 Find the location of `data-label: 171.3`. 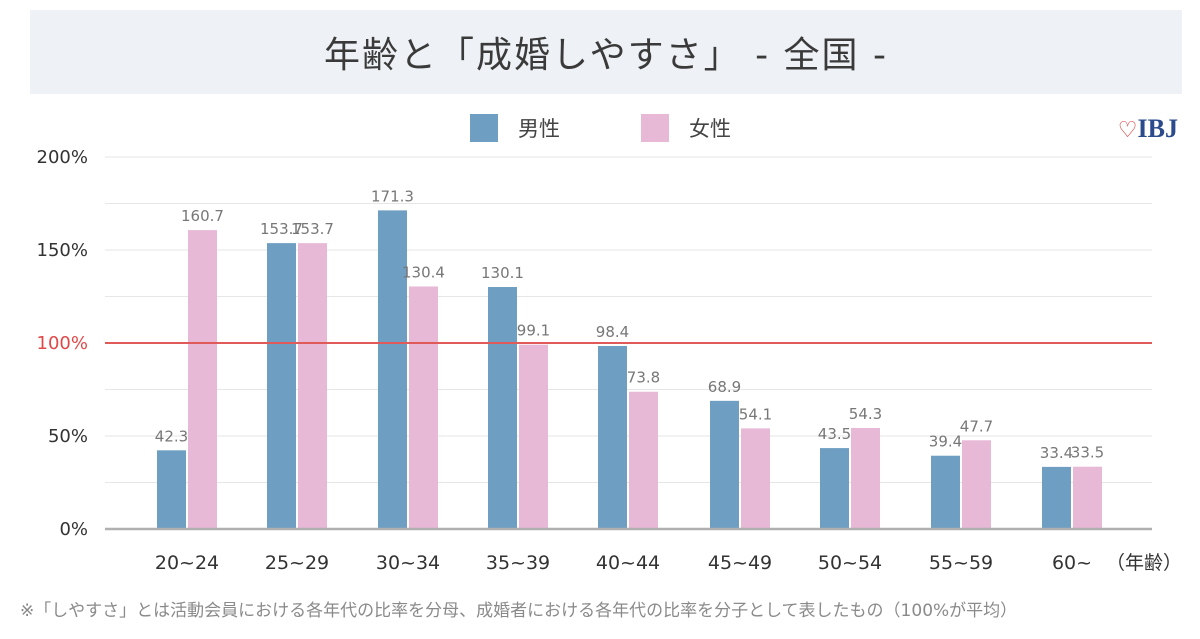

data-label: 171.3 is located at coordinates (392, 196).